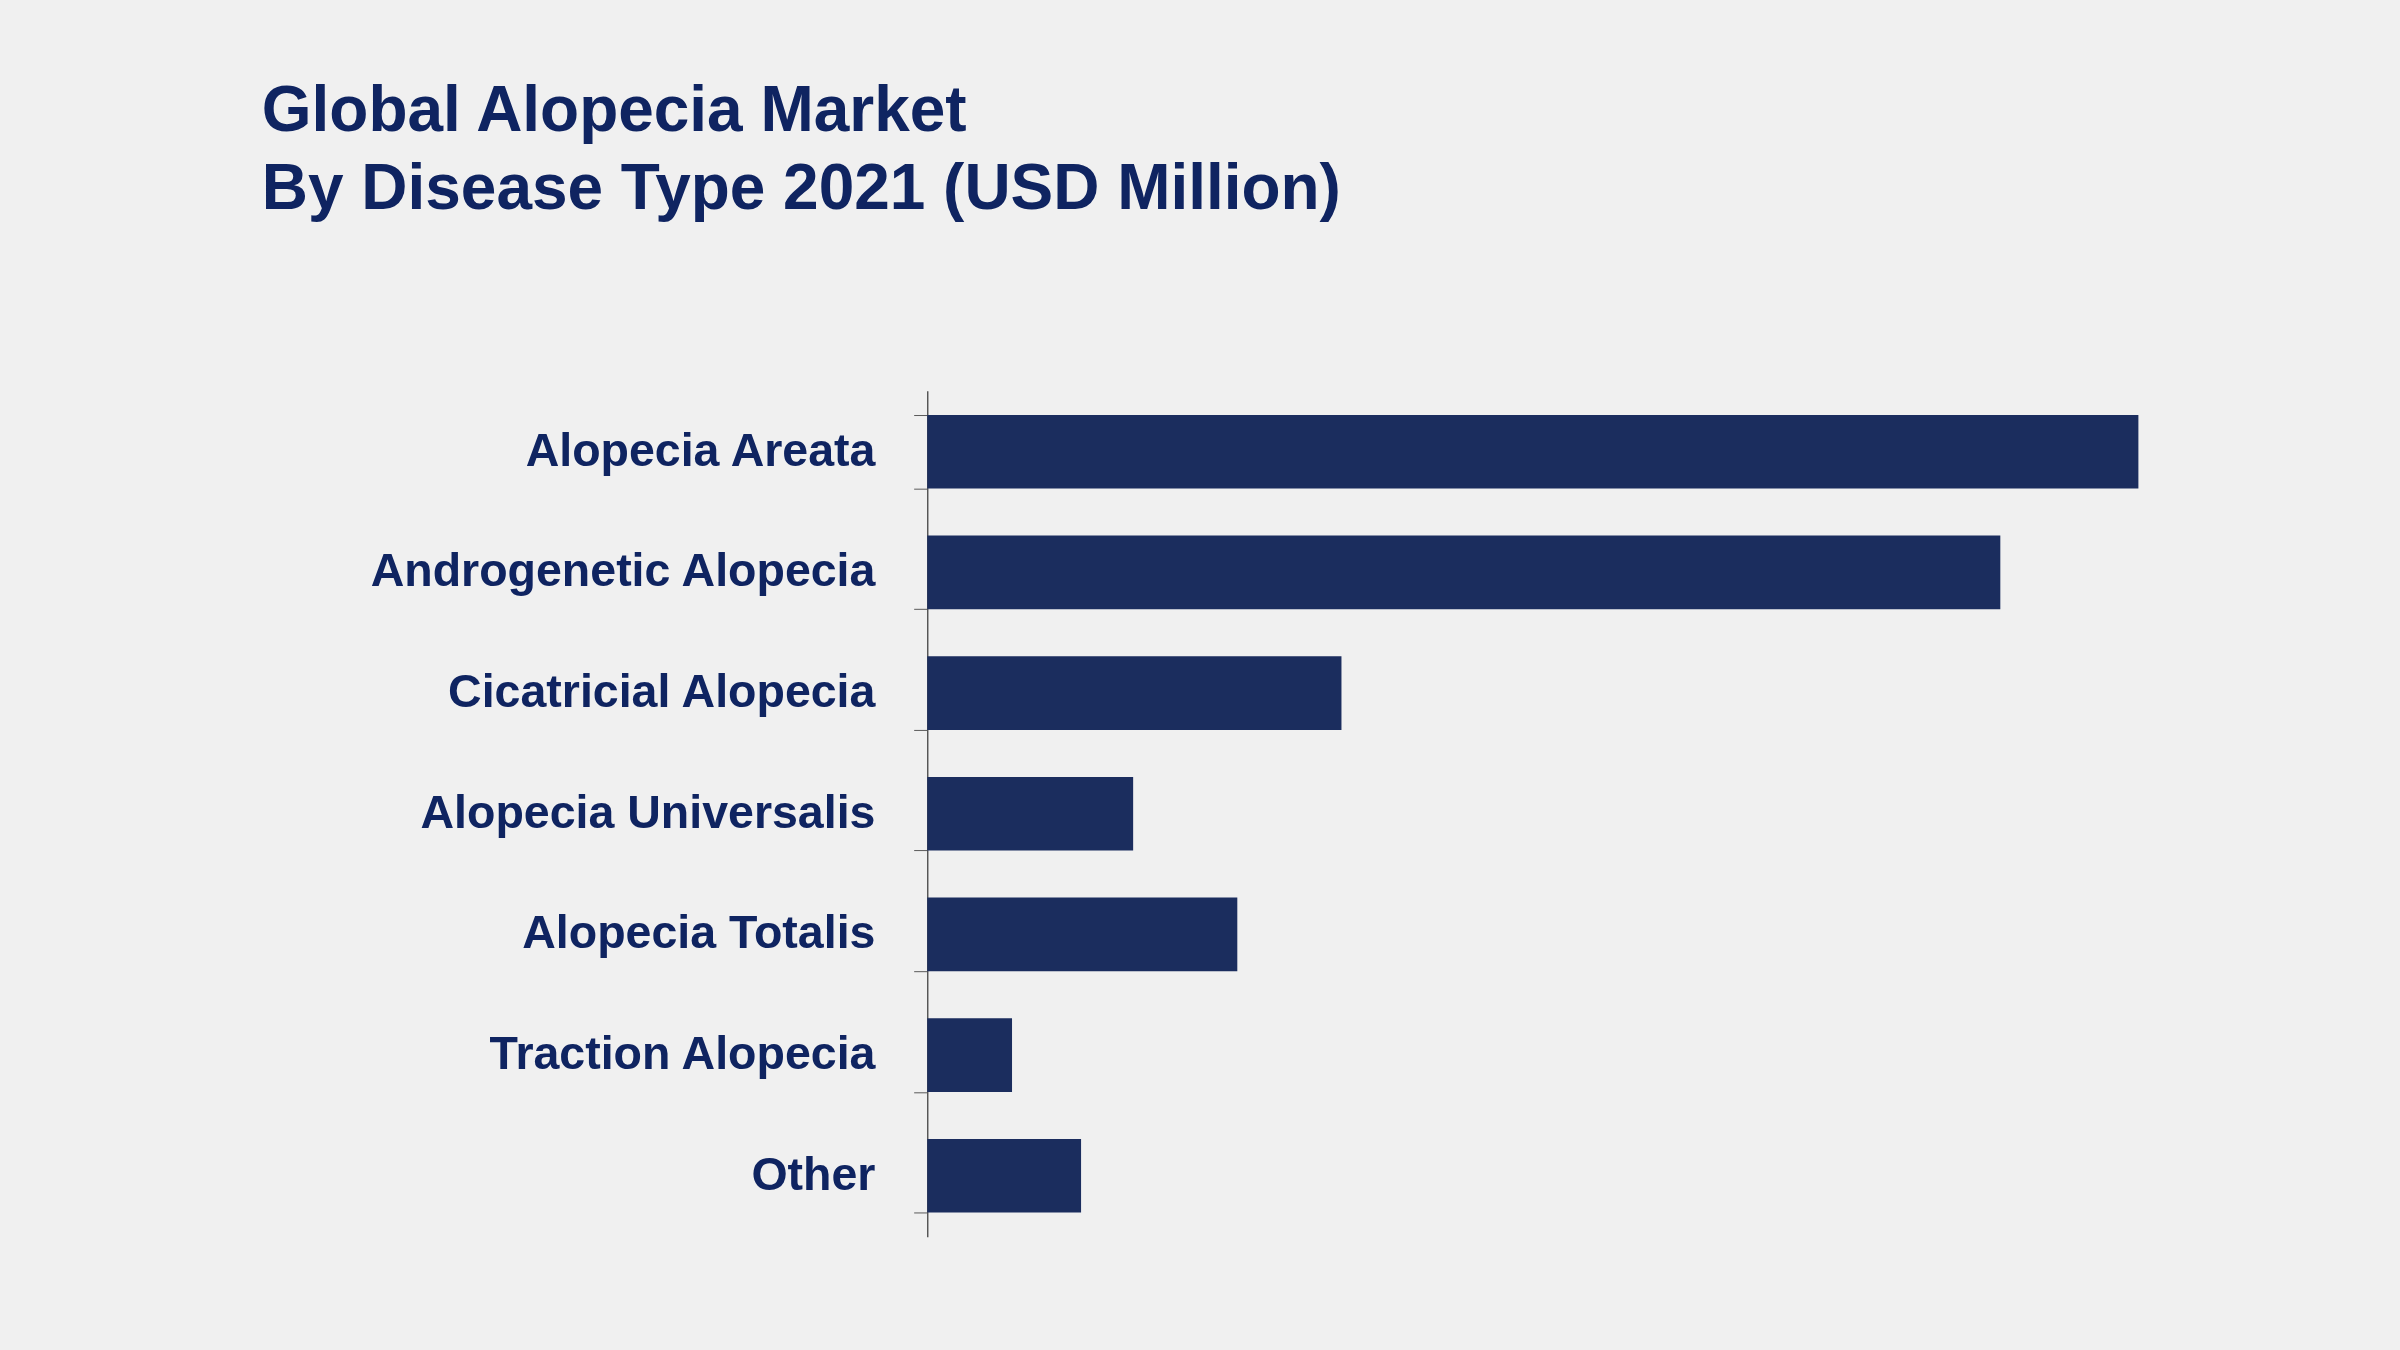 This screenshot has width=2400, height=1350. What do you see at coordinates (683, 1053) in the screenshot?
I see `y-tick-label: Traction Alopecia` at bounding box center [683, 1053].